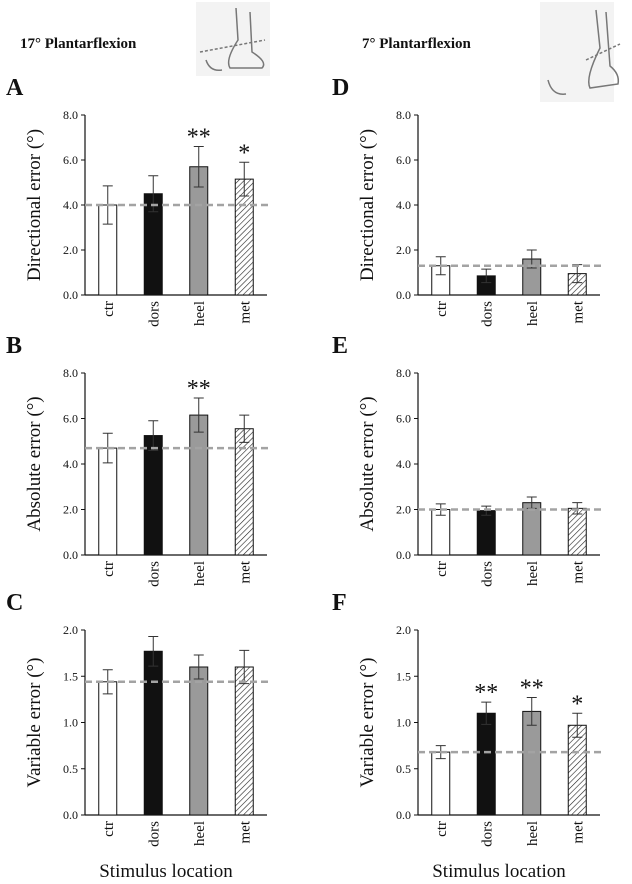  I want to click on y-tick-label: 1.5, so click(403, 676).